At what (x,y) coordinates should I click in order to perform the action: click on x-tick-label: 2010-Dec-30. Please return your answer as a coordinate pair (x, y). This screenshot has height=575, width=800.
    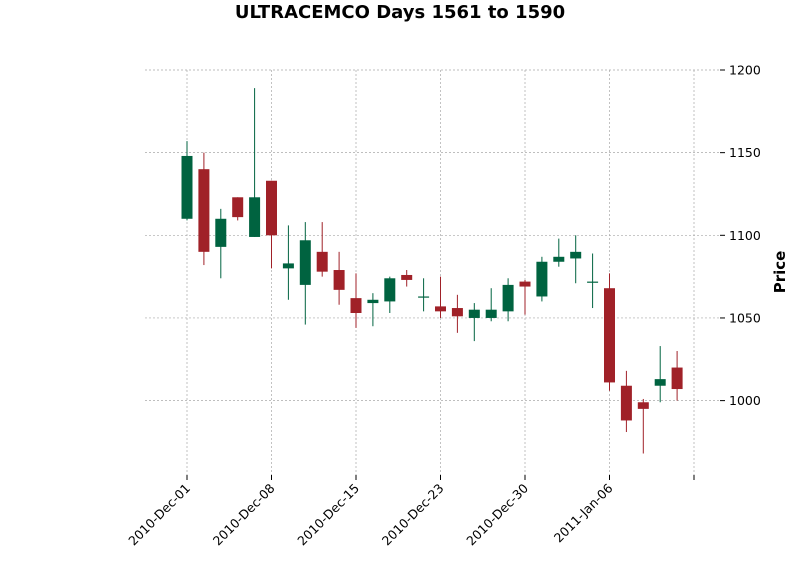
    Looking at the image, I should click on (497, 514).